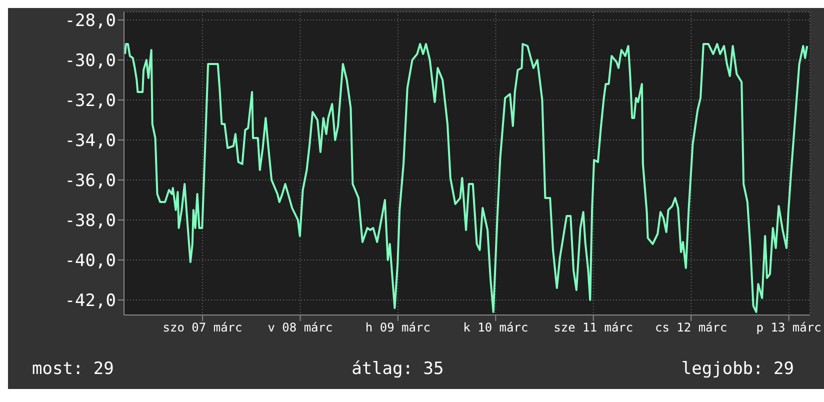 Image resolution: width=824 pixels, height=402 pixels. Describe the element at coordinates (90, 21) in the screenshot. I see `y-tick-label: -28,0` at that location.